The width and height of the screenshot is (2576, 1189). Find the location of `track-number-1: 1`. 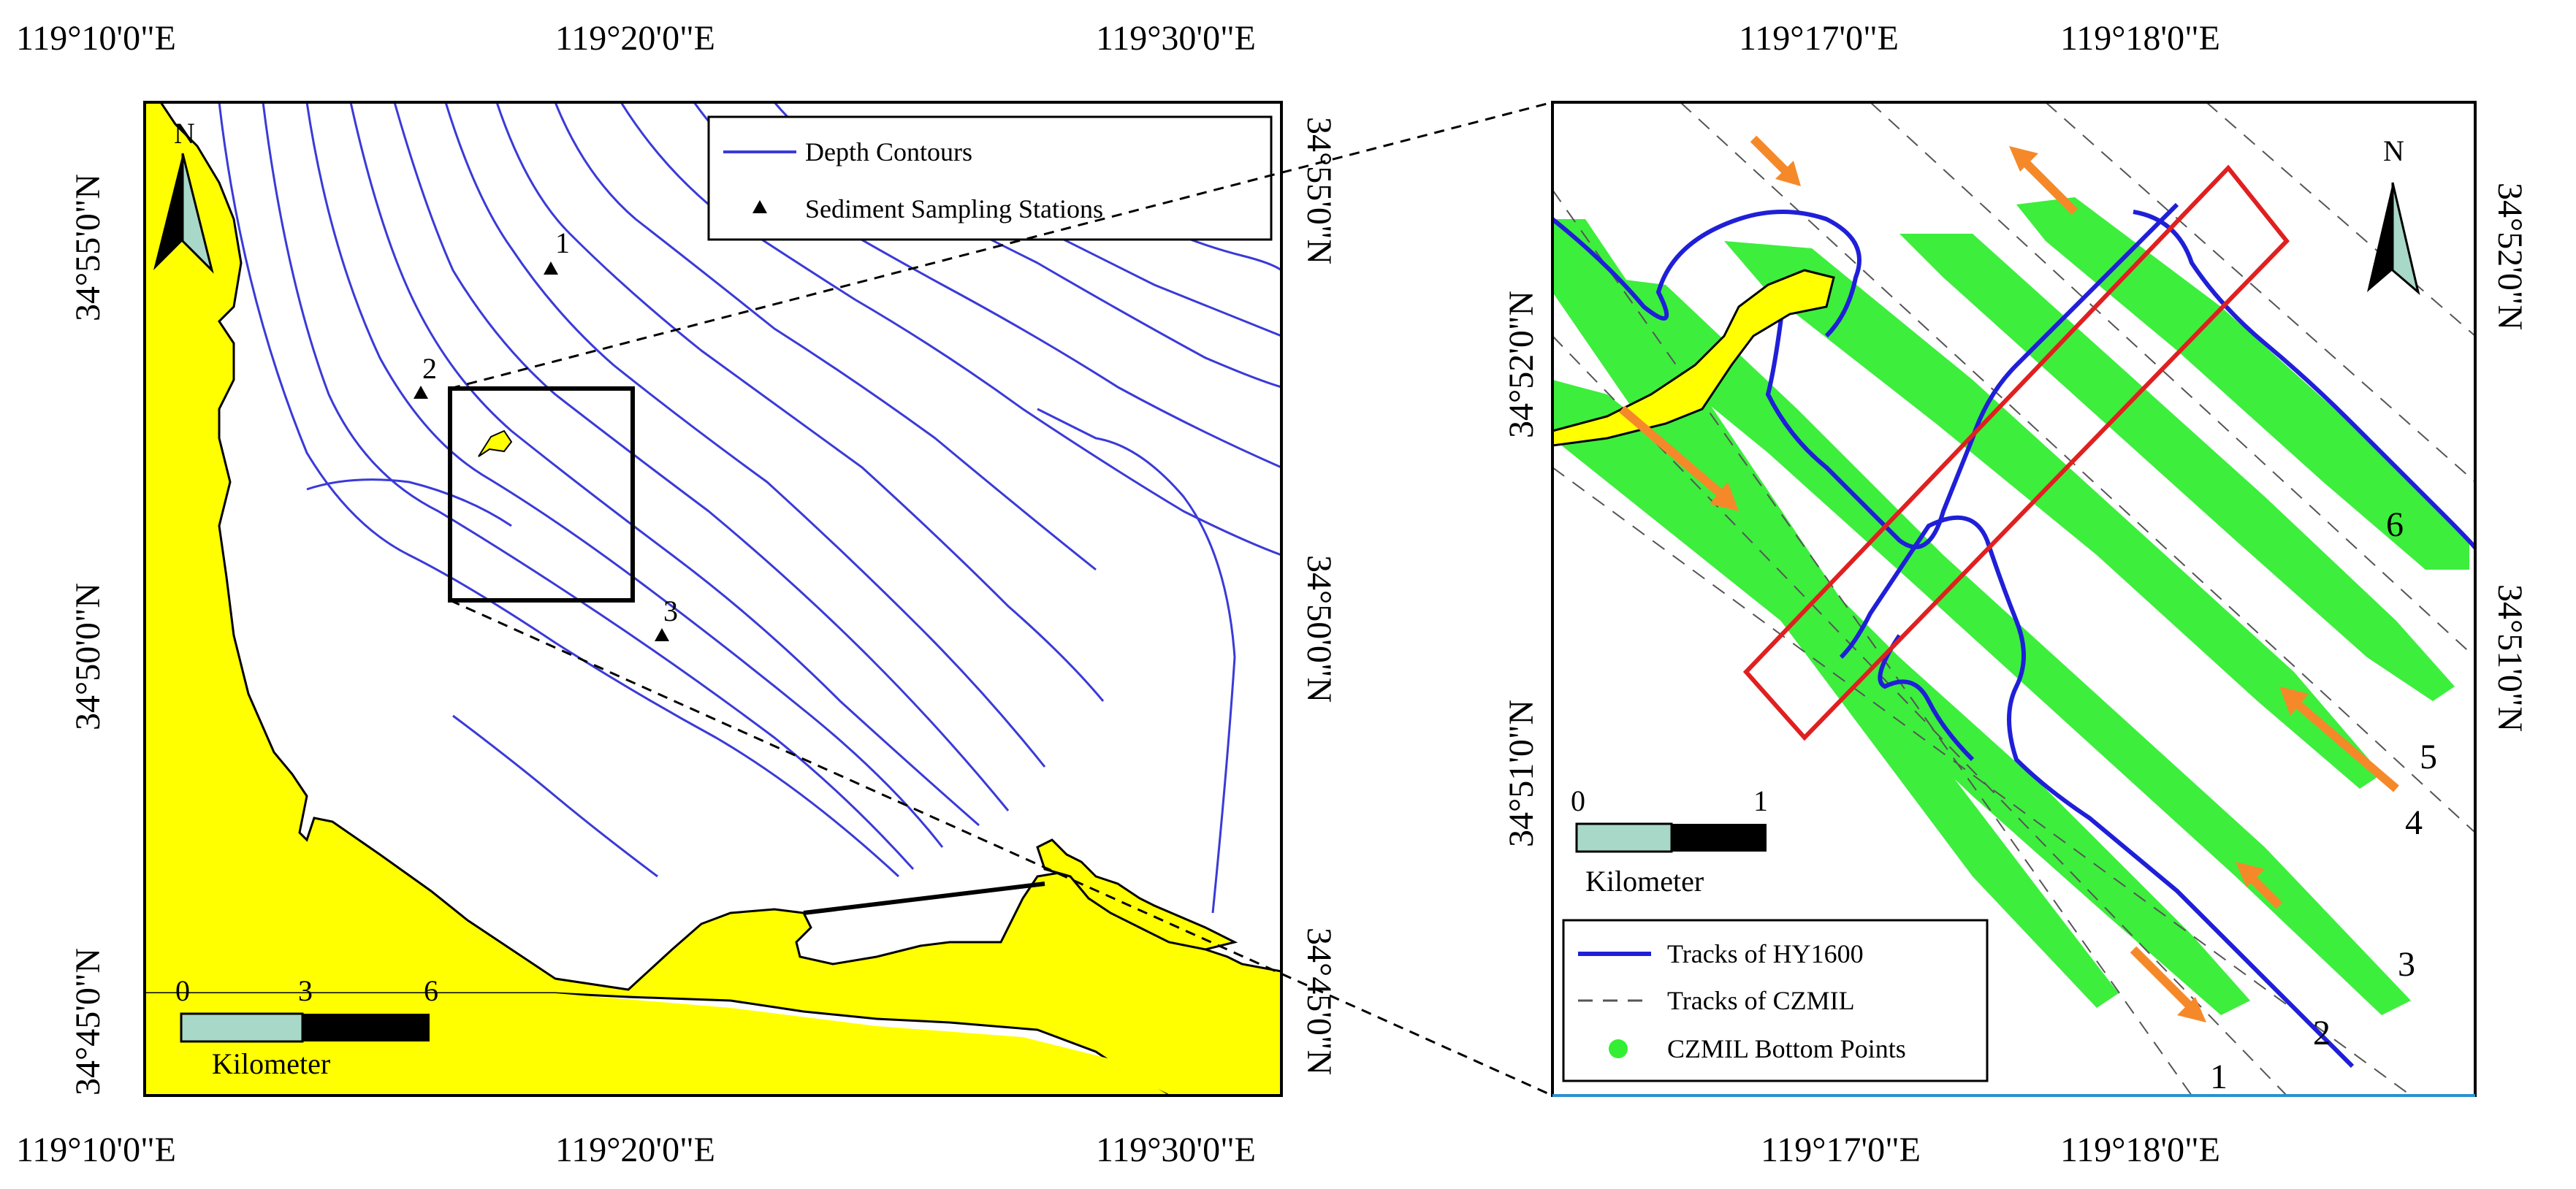

track-number-1: 1 is located at coordinates (2219, 1077).